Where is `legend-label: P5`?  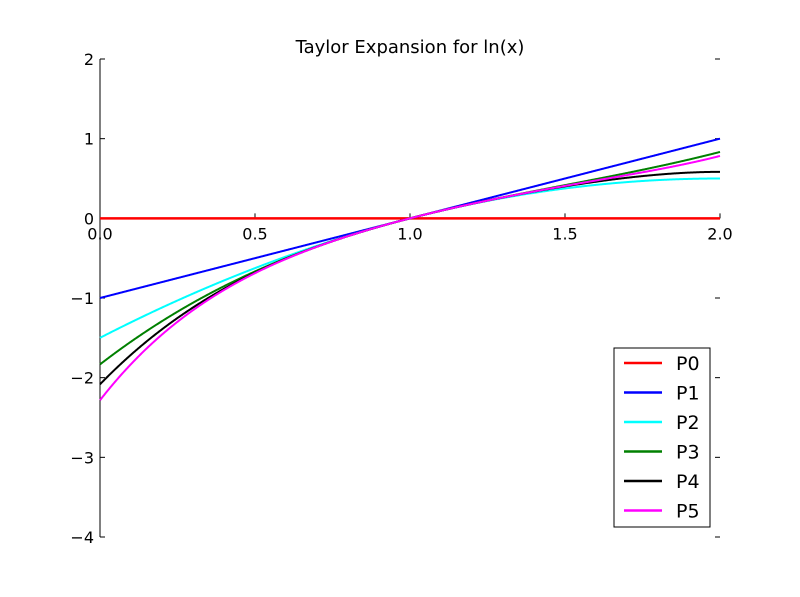 legend-label: P5 is located at coordinates (688, 512).